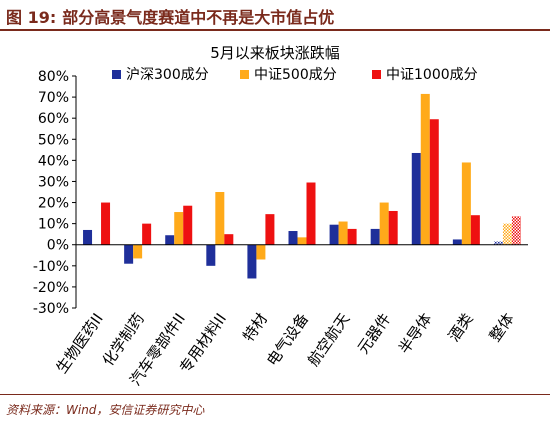  I want to click on y-tick-label: 50%, so click(53, 140).